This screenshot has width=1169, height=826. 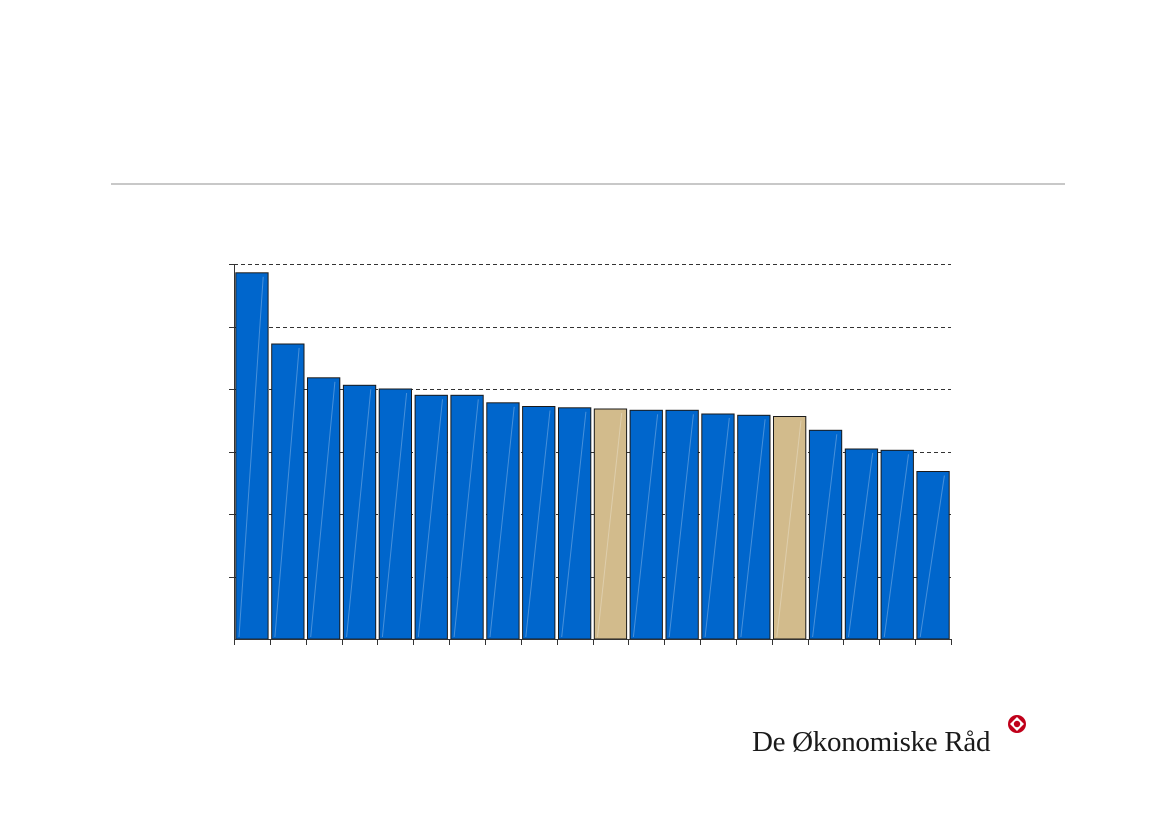 I want to click on header-divider, so click(x=588, y=184).